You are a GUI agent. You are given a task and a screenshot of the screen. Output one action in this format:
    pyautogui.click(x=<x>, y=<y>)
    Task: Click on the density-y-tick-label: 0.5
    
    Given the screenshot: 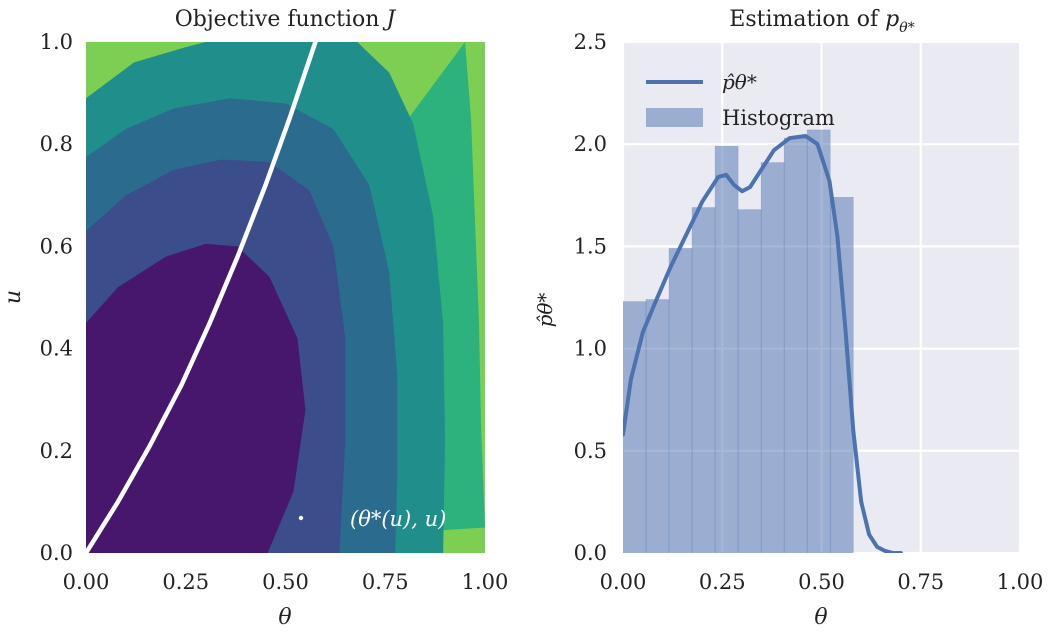 What is the action you would take?
    pyautogui.click(x=590, y=451)
    